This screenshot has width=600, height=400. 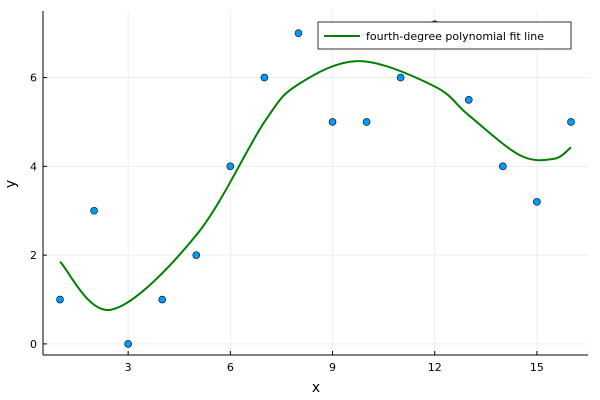 What do you see at coordinates (33, 344) in the screenshot?
I see `y-tick-label: 0` at bounding box center [33, 344].